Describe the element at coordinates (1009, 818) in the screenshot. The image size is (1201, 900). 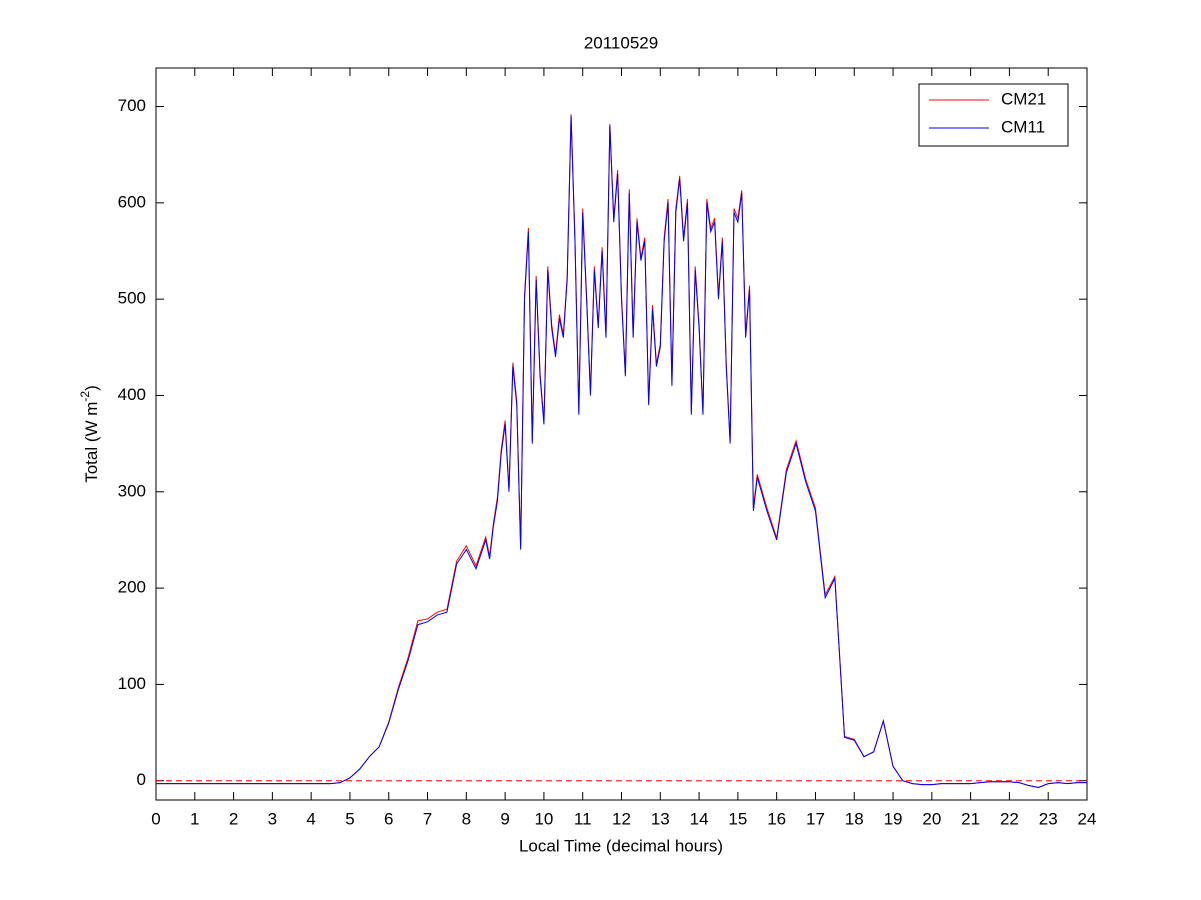
I see `x-tick-label: 22` at that location.